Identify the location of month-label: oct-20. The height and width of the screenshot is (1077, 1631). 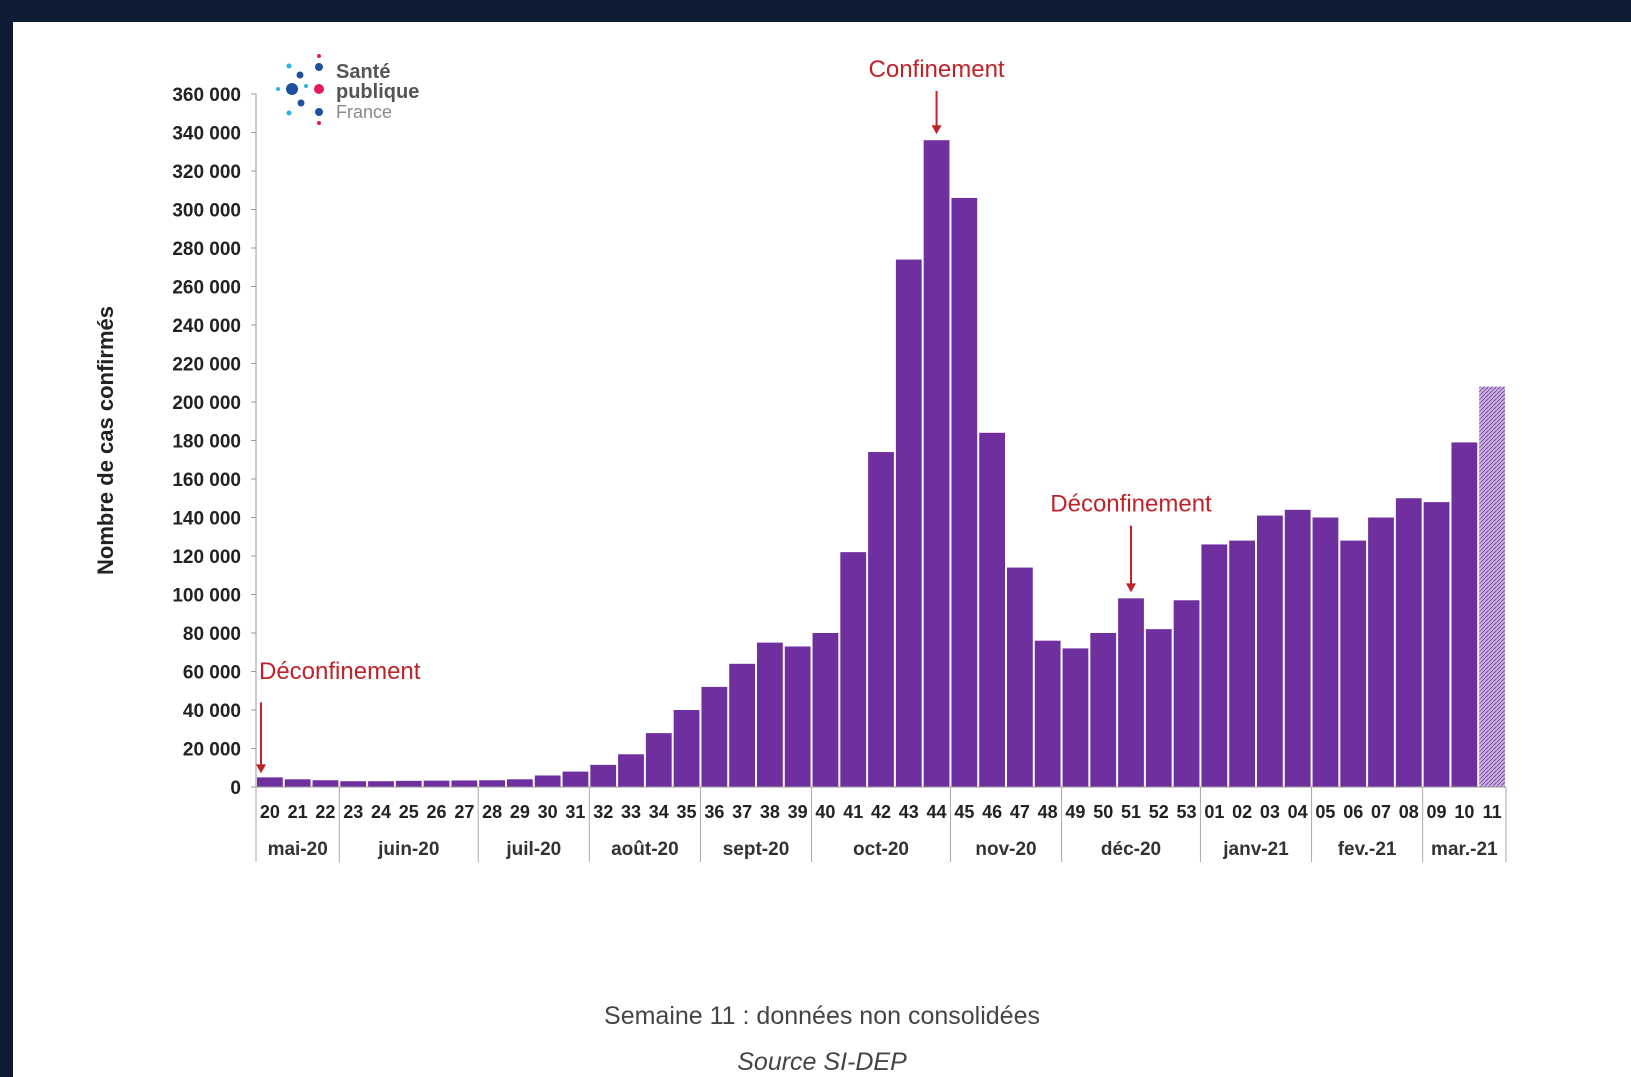
(881, 849).